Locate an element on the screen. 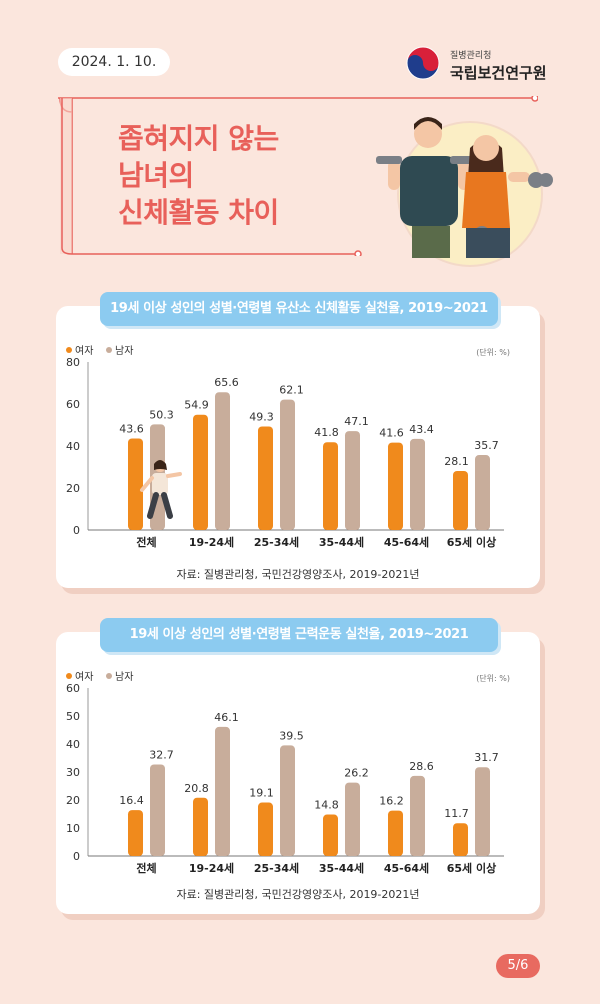 The image size is (600, 1004). strength-data-label: 32.7 is located at coordinates (161, 754).